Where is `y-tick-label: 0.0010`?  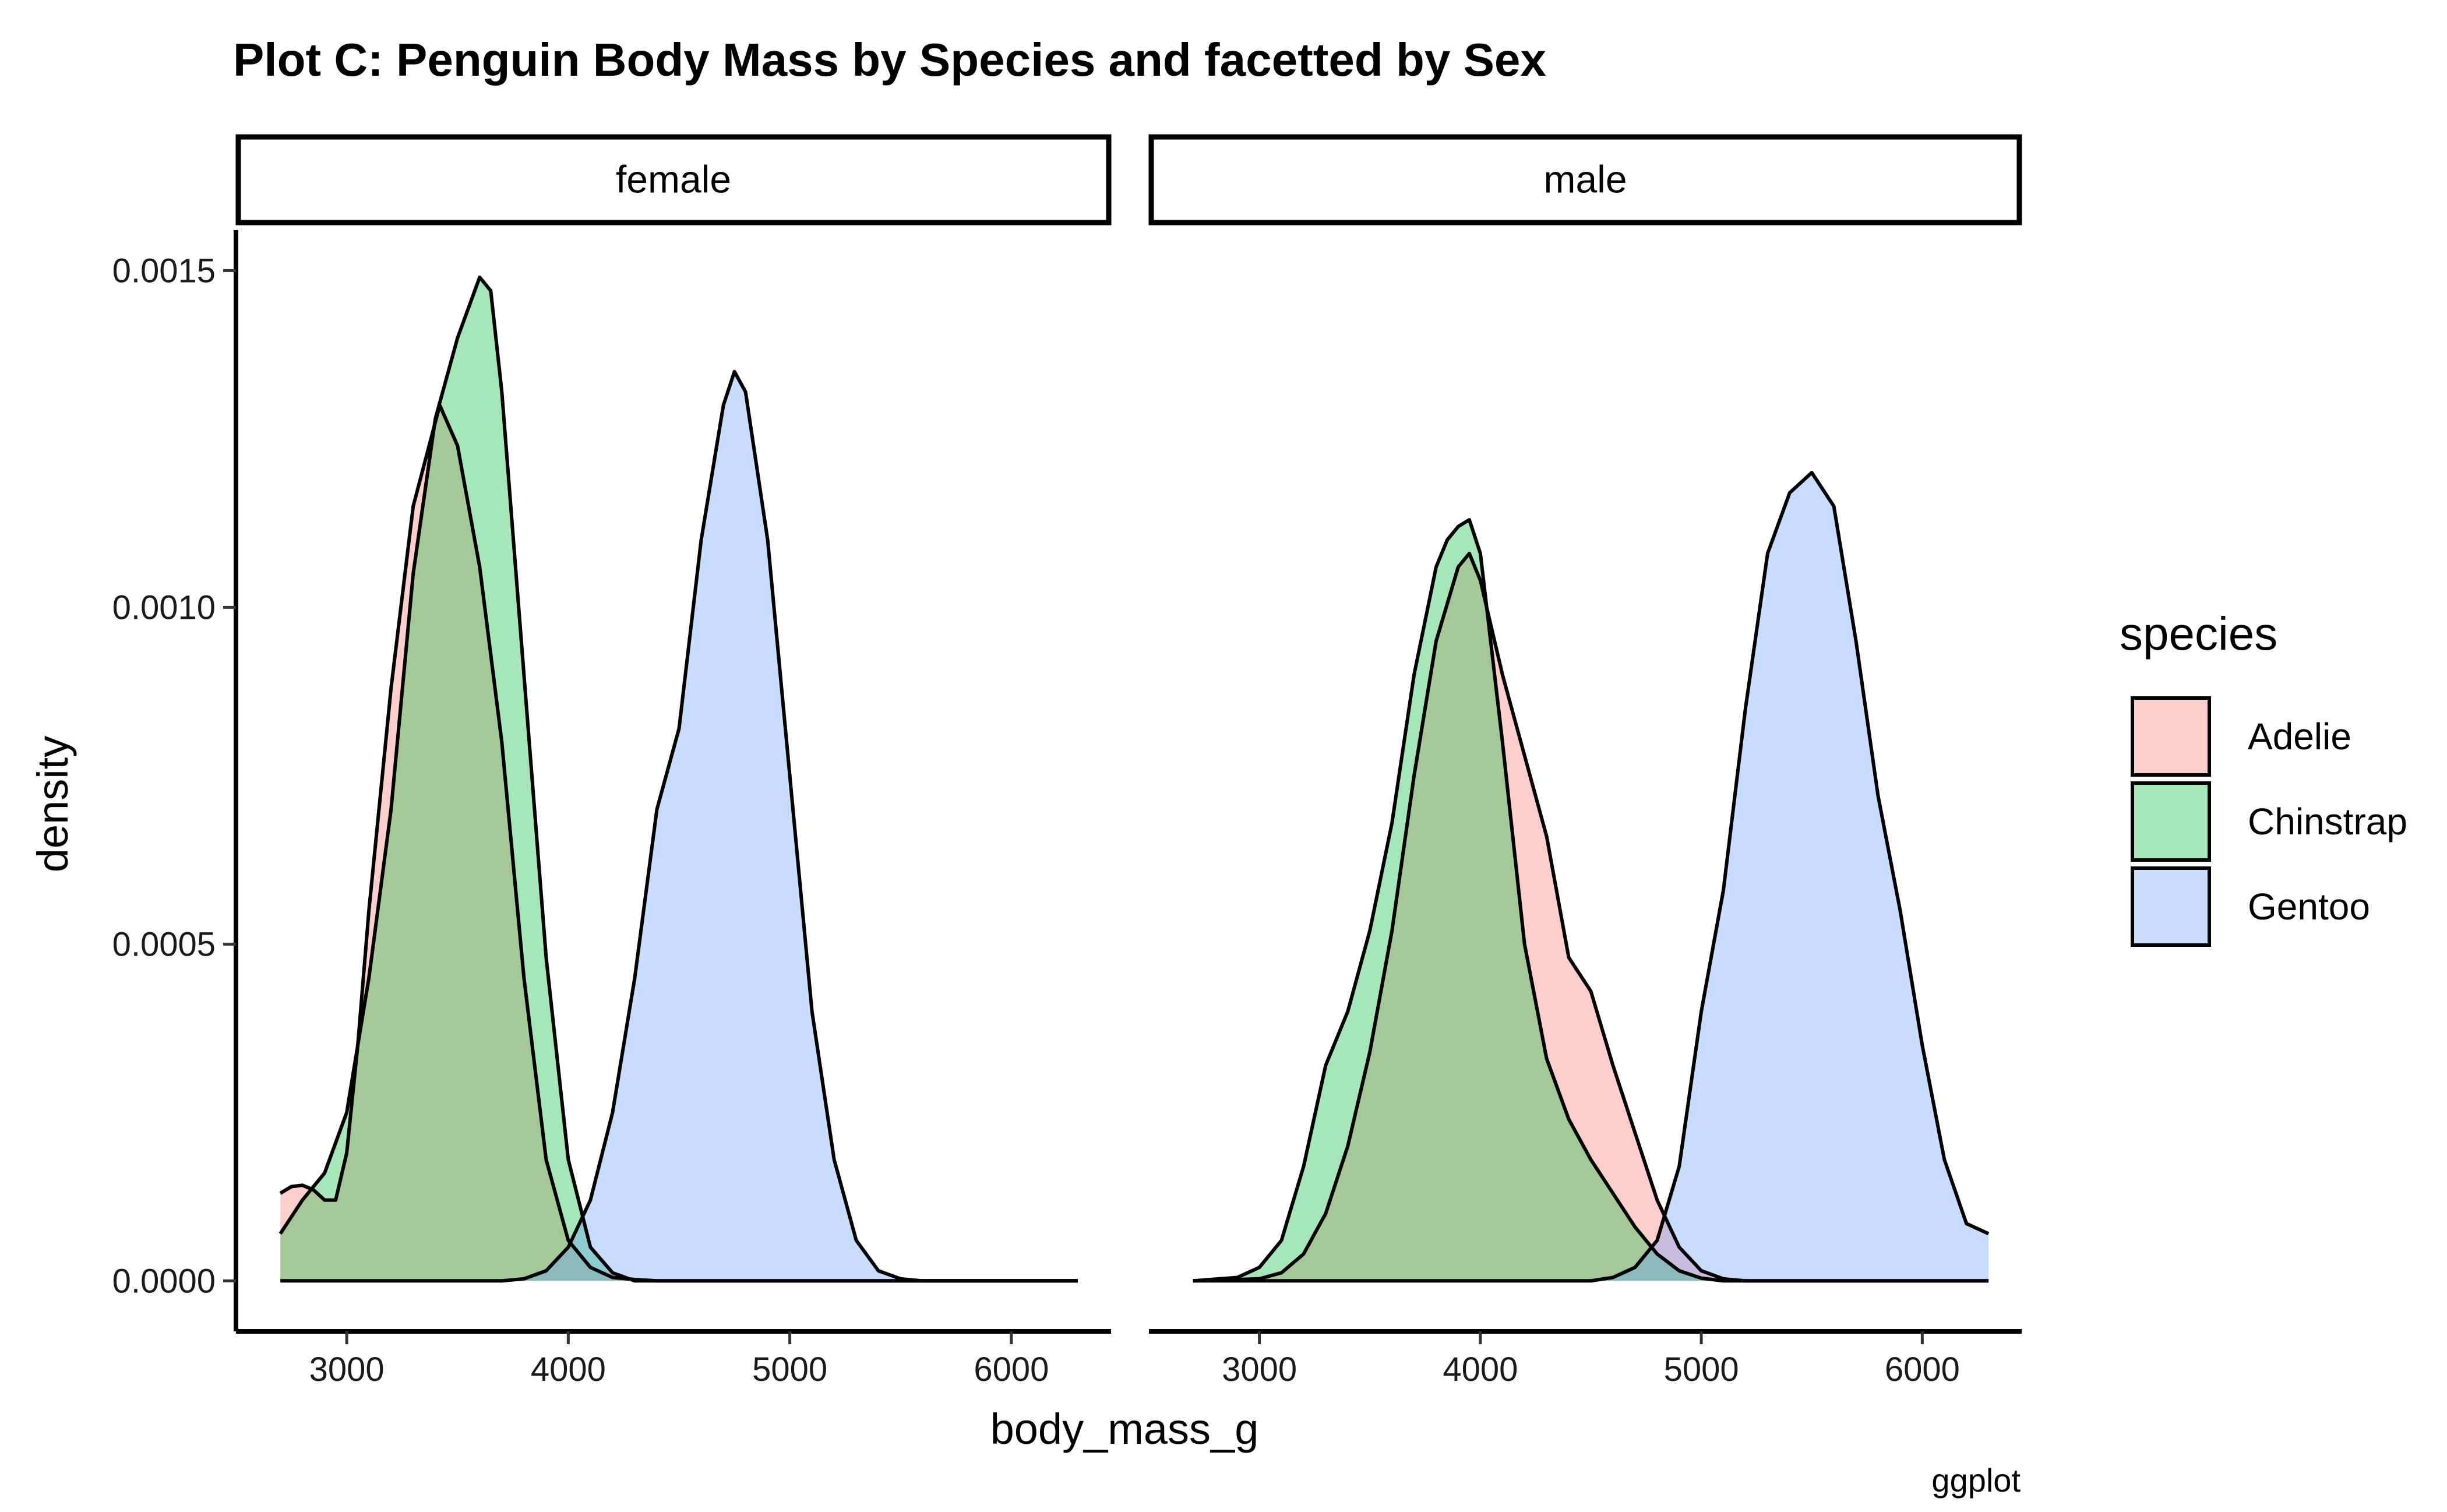 y-tick-label: 0.0010 is located at coordinates (164, 607).